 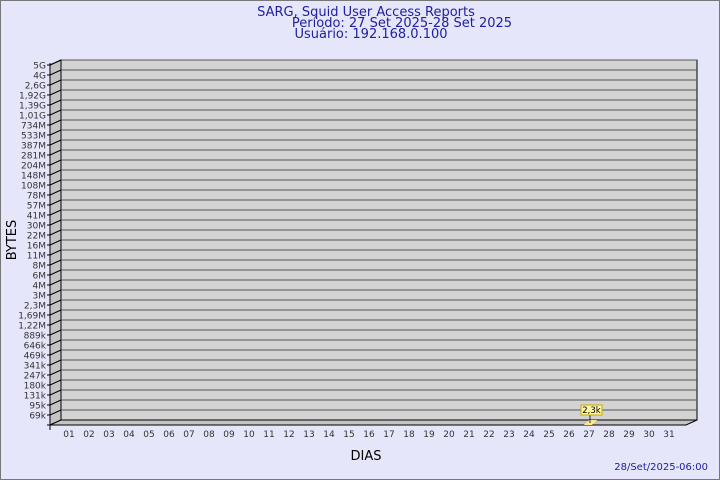 I want to click on x-axis-label: DIAS, so click(x=366, y=456).